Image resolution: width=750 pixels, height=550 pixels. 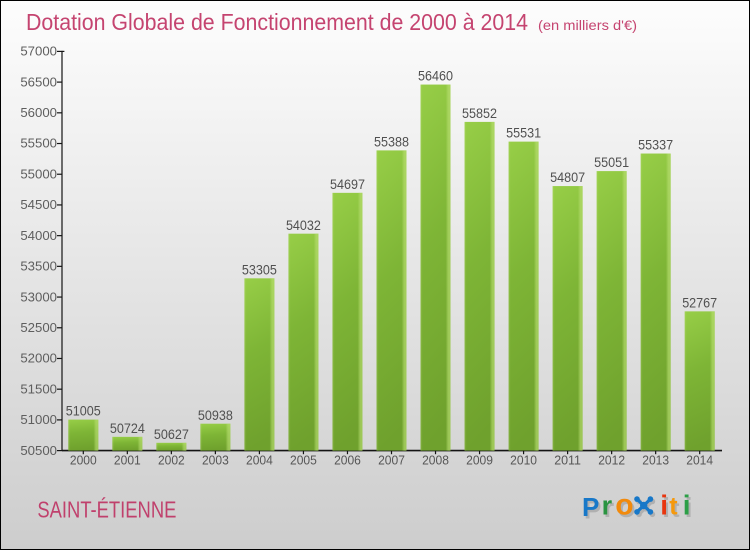 What do you see at coordinates (303, 225) in the screenshot?
I see `svg-text: 54032` at bounding box center [303, 225].